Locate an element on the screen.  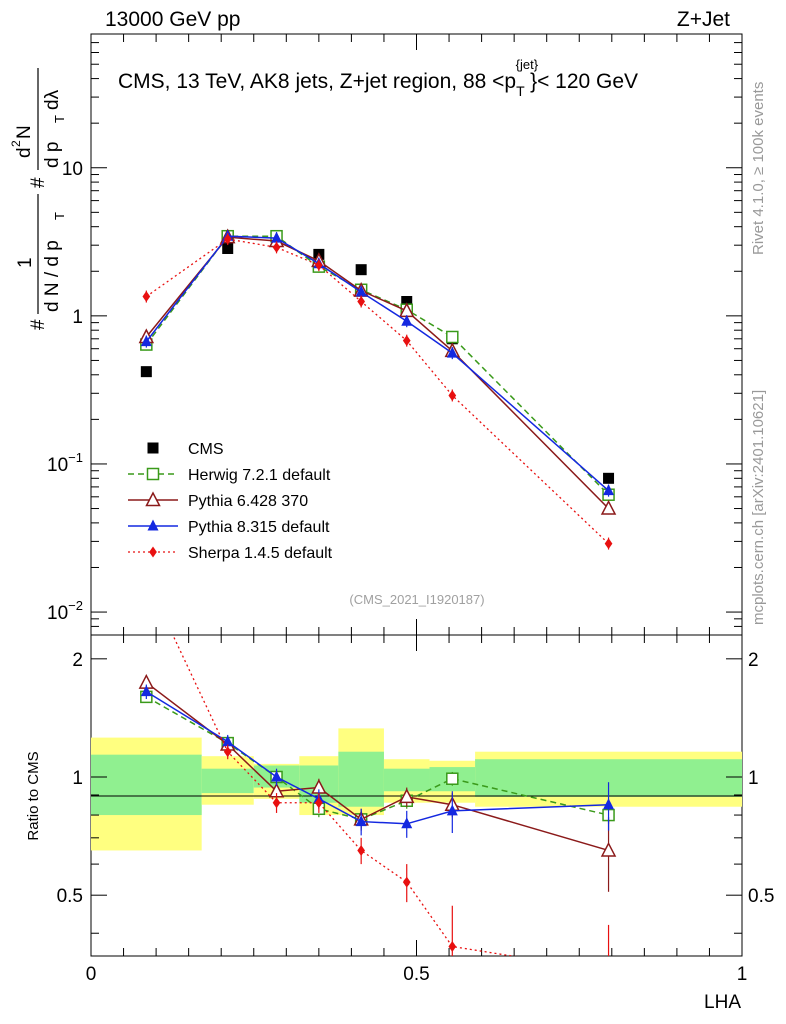
ylabel-den-1-sub: T is located at coordinates (59, 216).